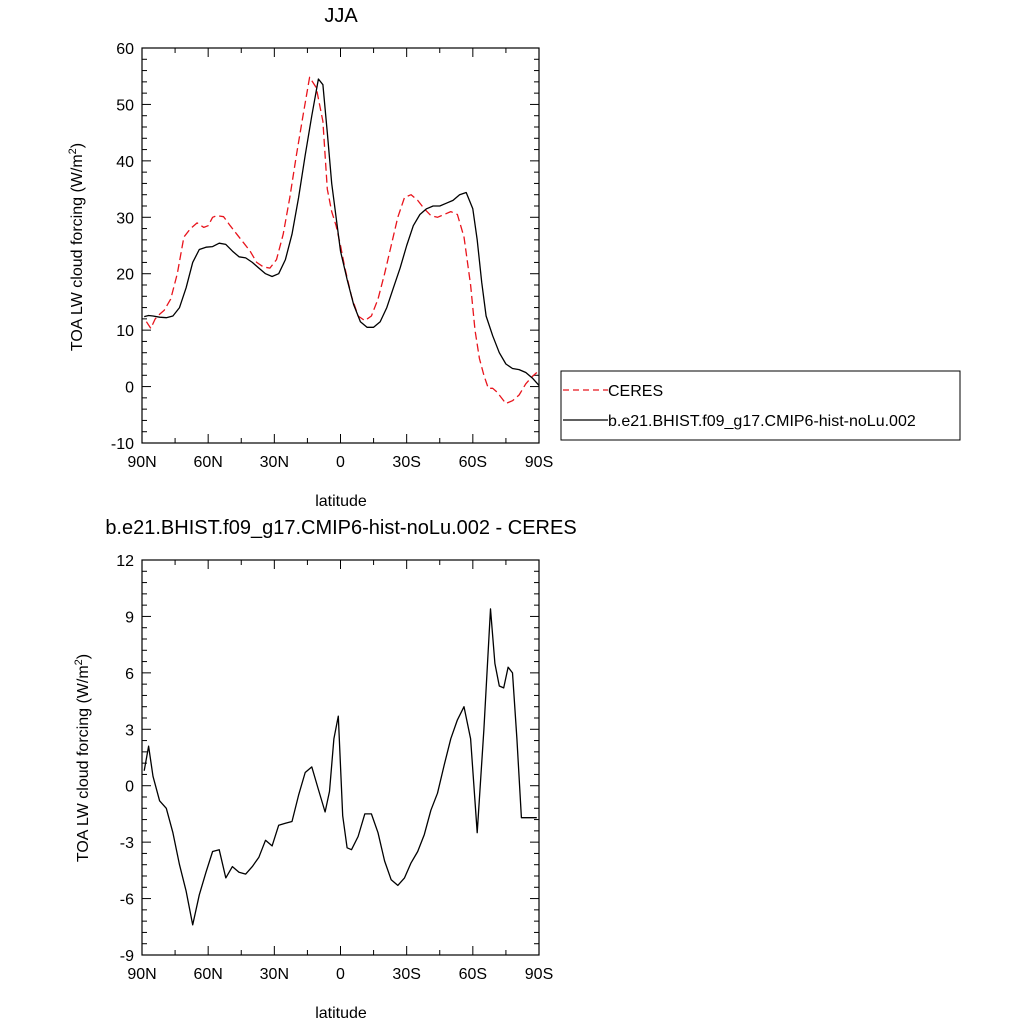 The height and width of the screenshot is (1024, 1024). I want to click on legend-box, so click(760, 405).